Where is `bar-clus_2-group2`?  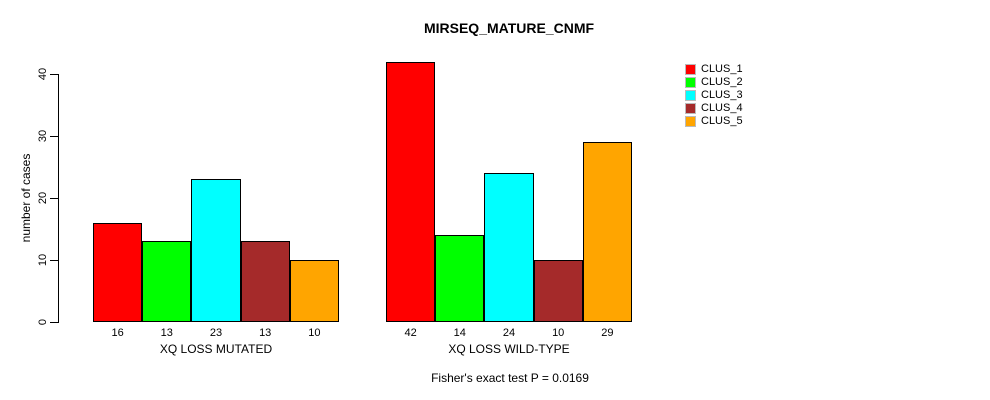
bar-clus_2-group2 is located at coordinates (460, 278).